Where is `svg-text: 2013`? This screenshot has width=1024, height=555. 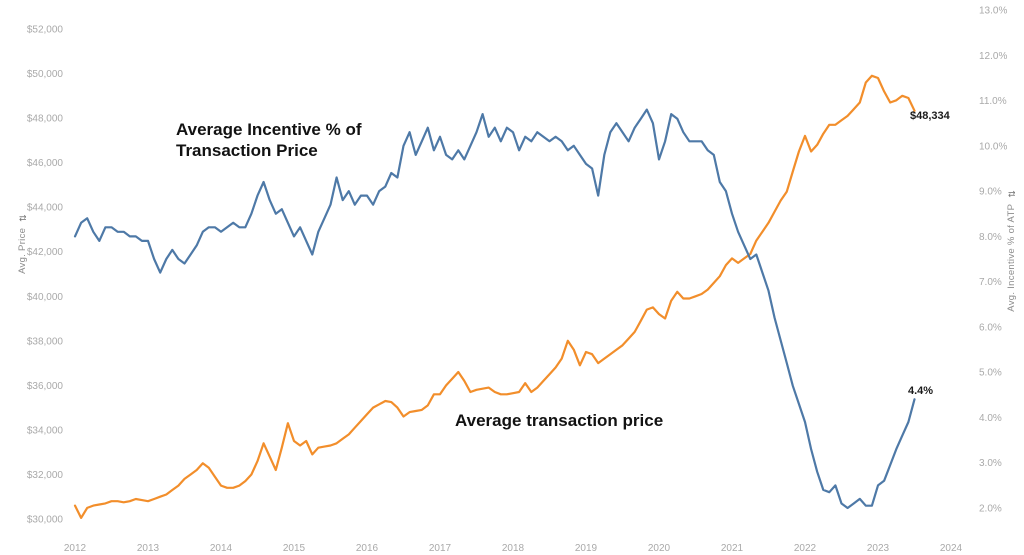
svg-text: 2013 is located at coordinates (148, 548).